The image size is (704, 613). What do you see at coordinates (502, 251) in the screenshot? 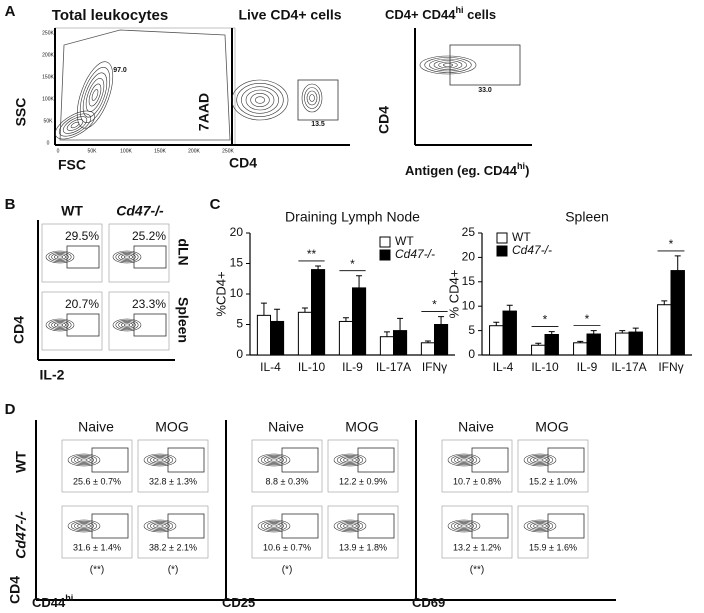
I see `legend-swatch` at bounding box center [502, 251].